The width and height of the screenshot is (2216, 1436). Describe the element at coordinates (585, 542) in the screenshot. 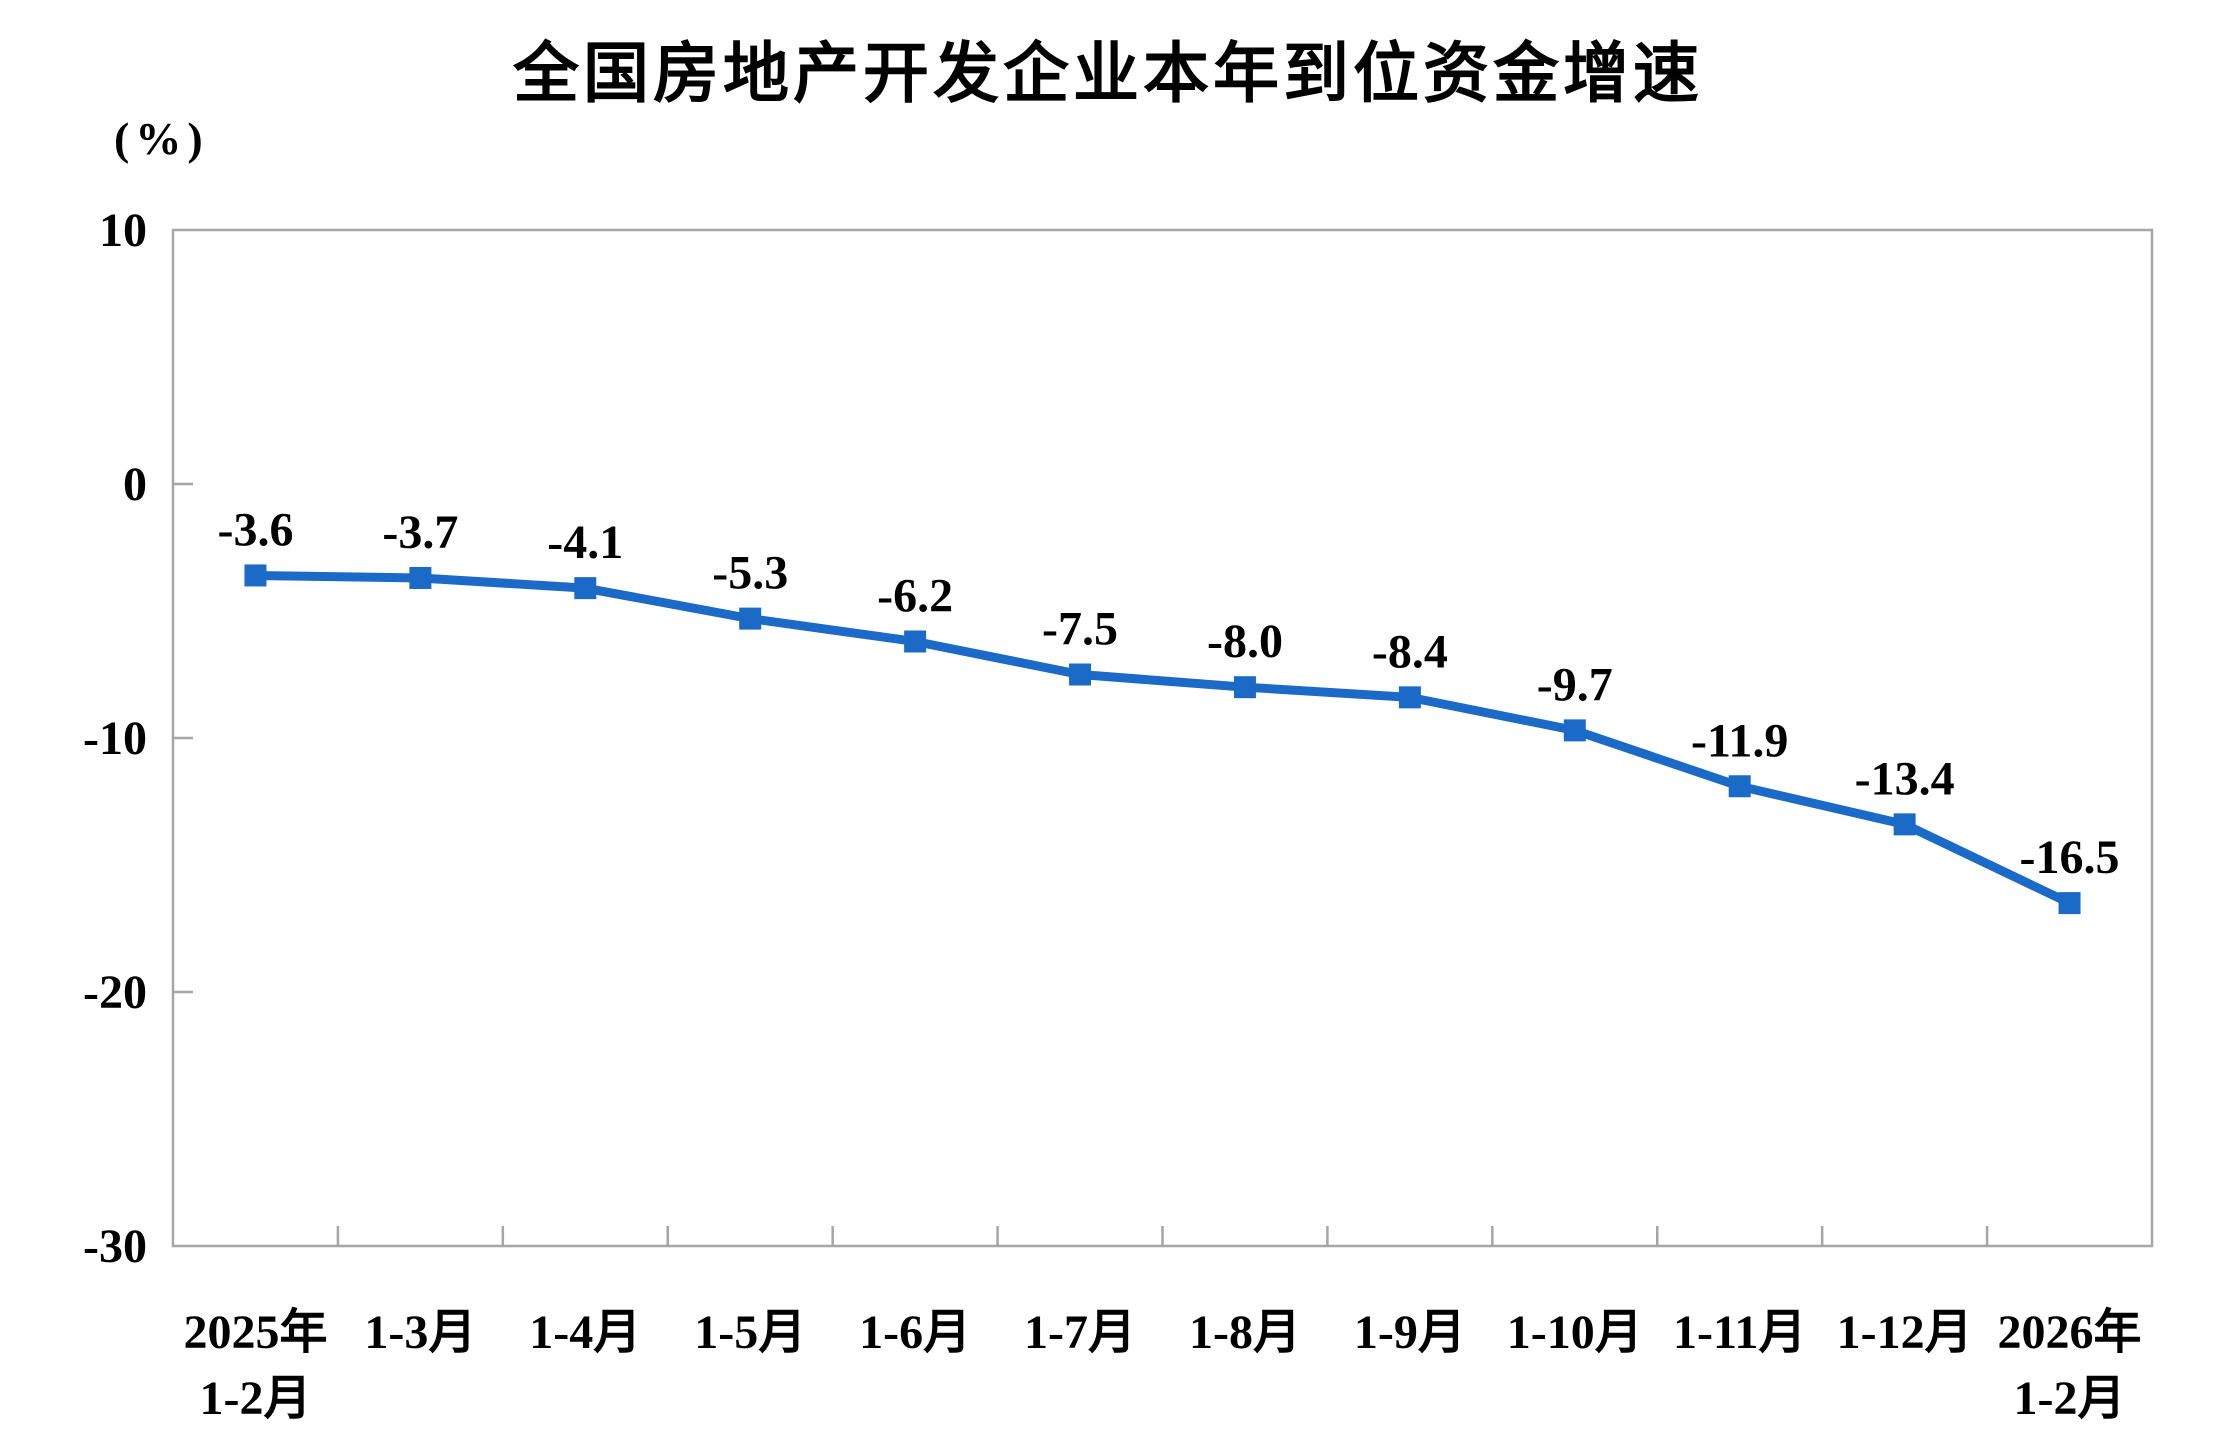

I see `data-point-label: -4.1` at that location.